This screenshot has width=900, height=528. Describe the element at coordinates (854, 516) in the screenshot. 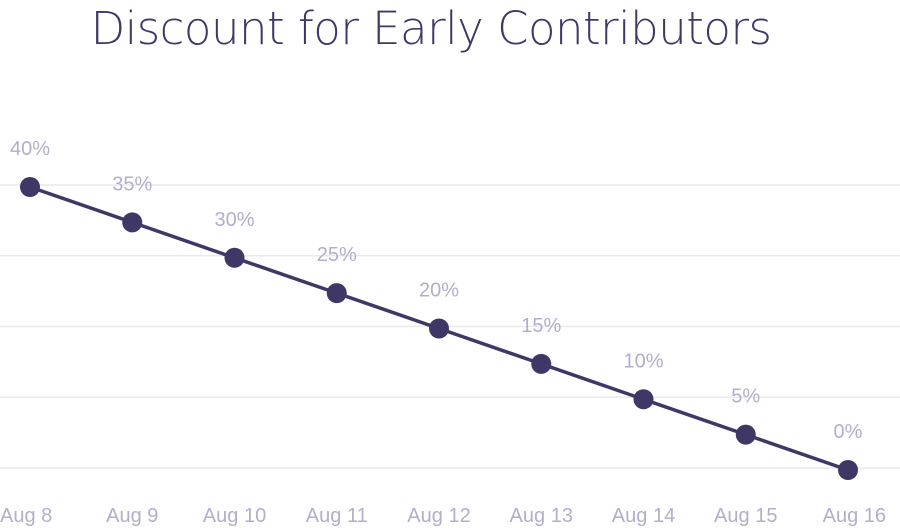

I see `x-tick-label: Aug 16` at that location.